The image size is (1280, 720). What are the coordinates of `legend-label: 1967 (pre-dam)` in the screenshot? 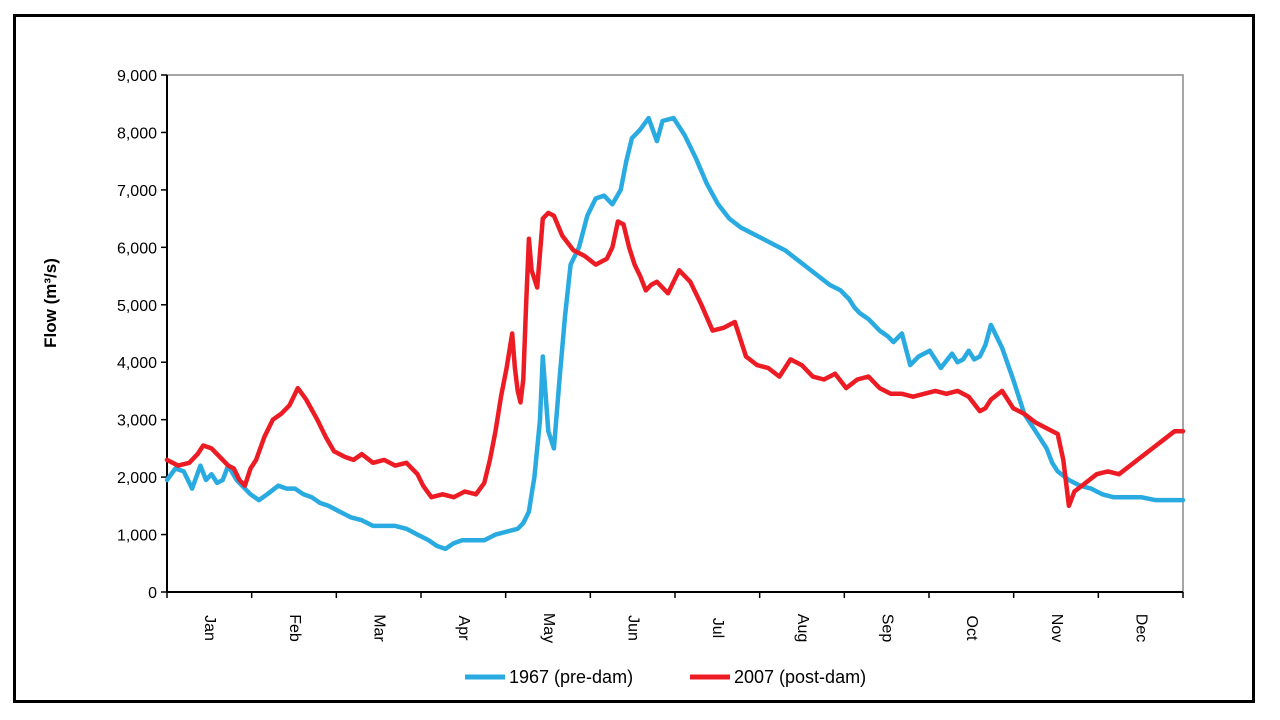 It's located at (571, 677).